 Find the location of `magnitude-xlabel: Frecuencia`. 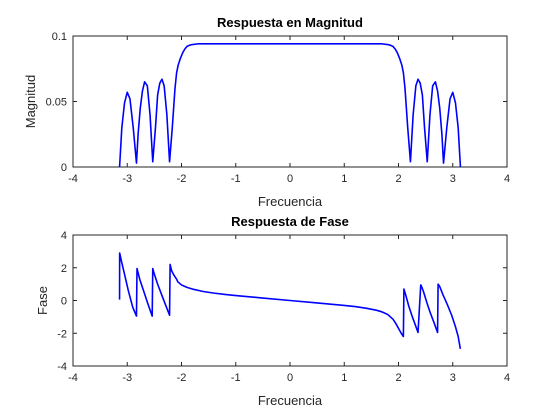

magnitude-xlabel: Frecuencia is located at coordinates (290, 201).